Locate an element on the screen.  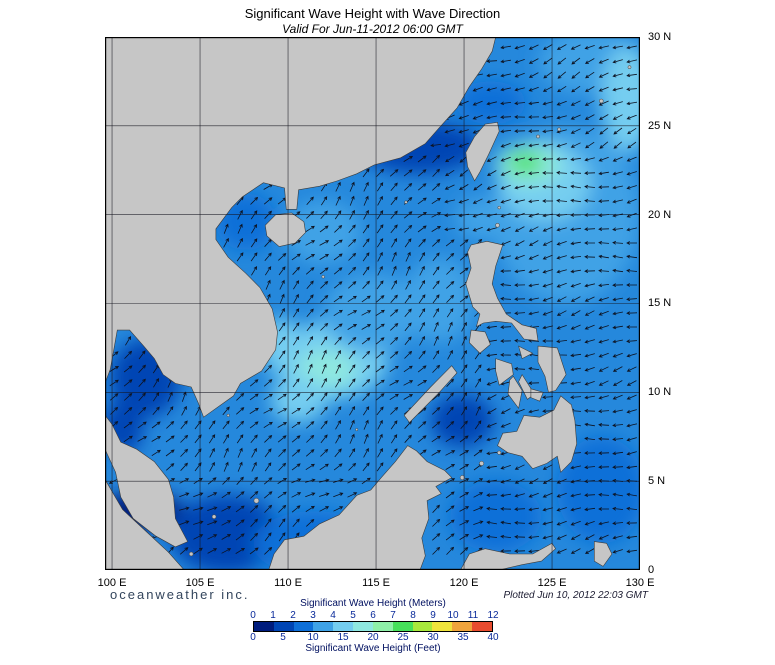
legend-meters-tick: 8 is located at coordinates (413, 615).